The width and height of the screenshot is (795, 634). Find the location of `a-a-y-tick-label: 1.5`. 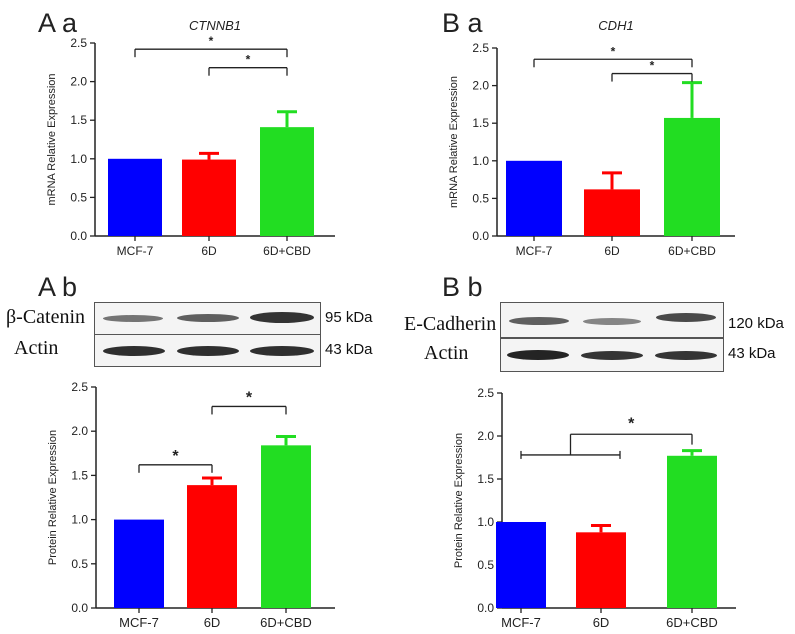

a-a-y-tick-label: 1.5 is located at coordinates (78, 120).